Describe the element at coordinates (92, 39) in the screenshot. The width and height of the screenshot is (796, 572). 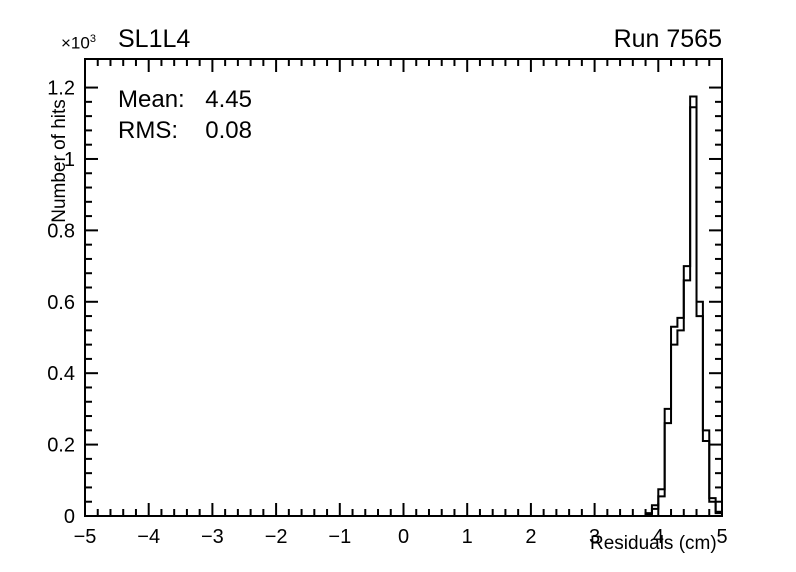
I see `y-axis-exponent-power: 3` at that location.